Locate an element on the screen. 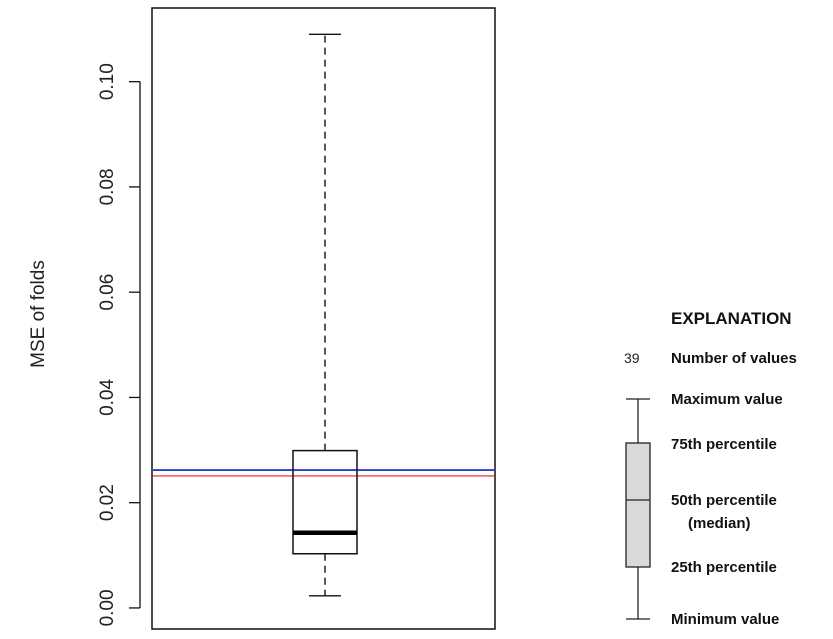  y-axis: 0.00 0.02 0.04 0.06 0.08 0.10 is located at coordinates (119, 344).